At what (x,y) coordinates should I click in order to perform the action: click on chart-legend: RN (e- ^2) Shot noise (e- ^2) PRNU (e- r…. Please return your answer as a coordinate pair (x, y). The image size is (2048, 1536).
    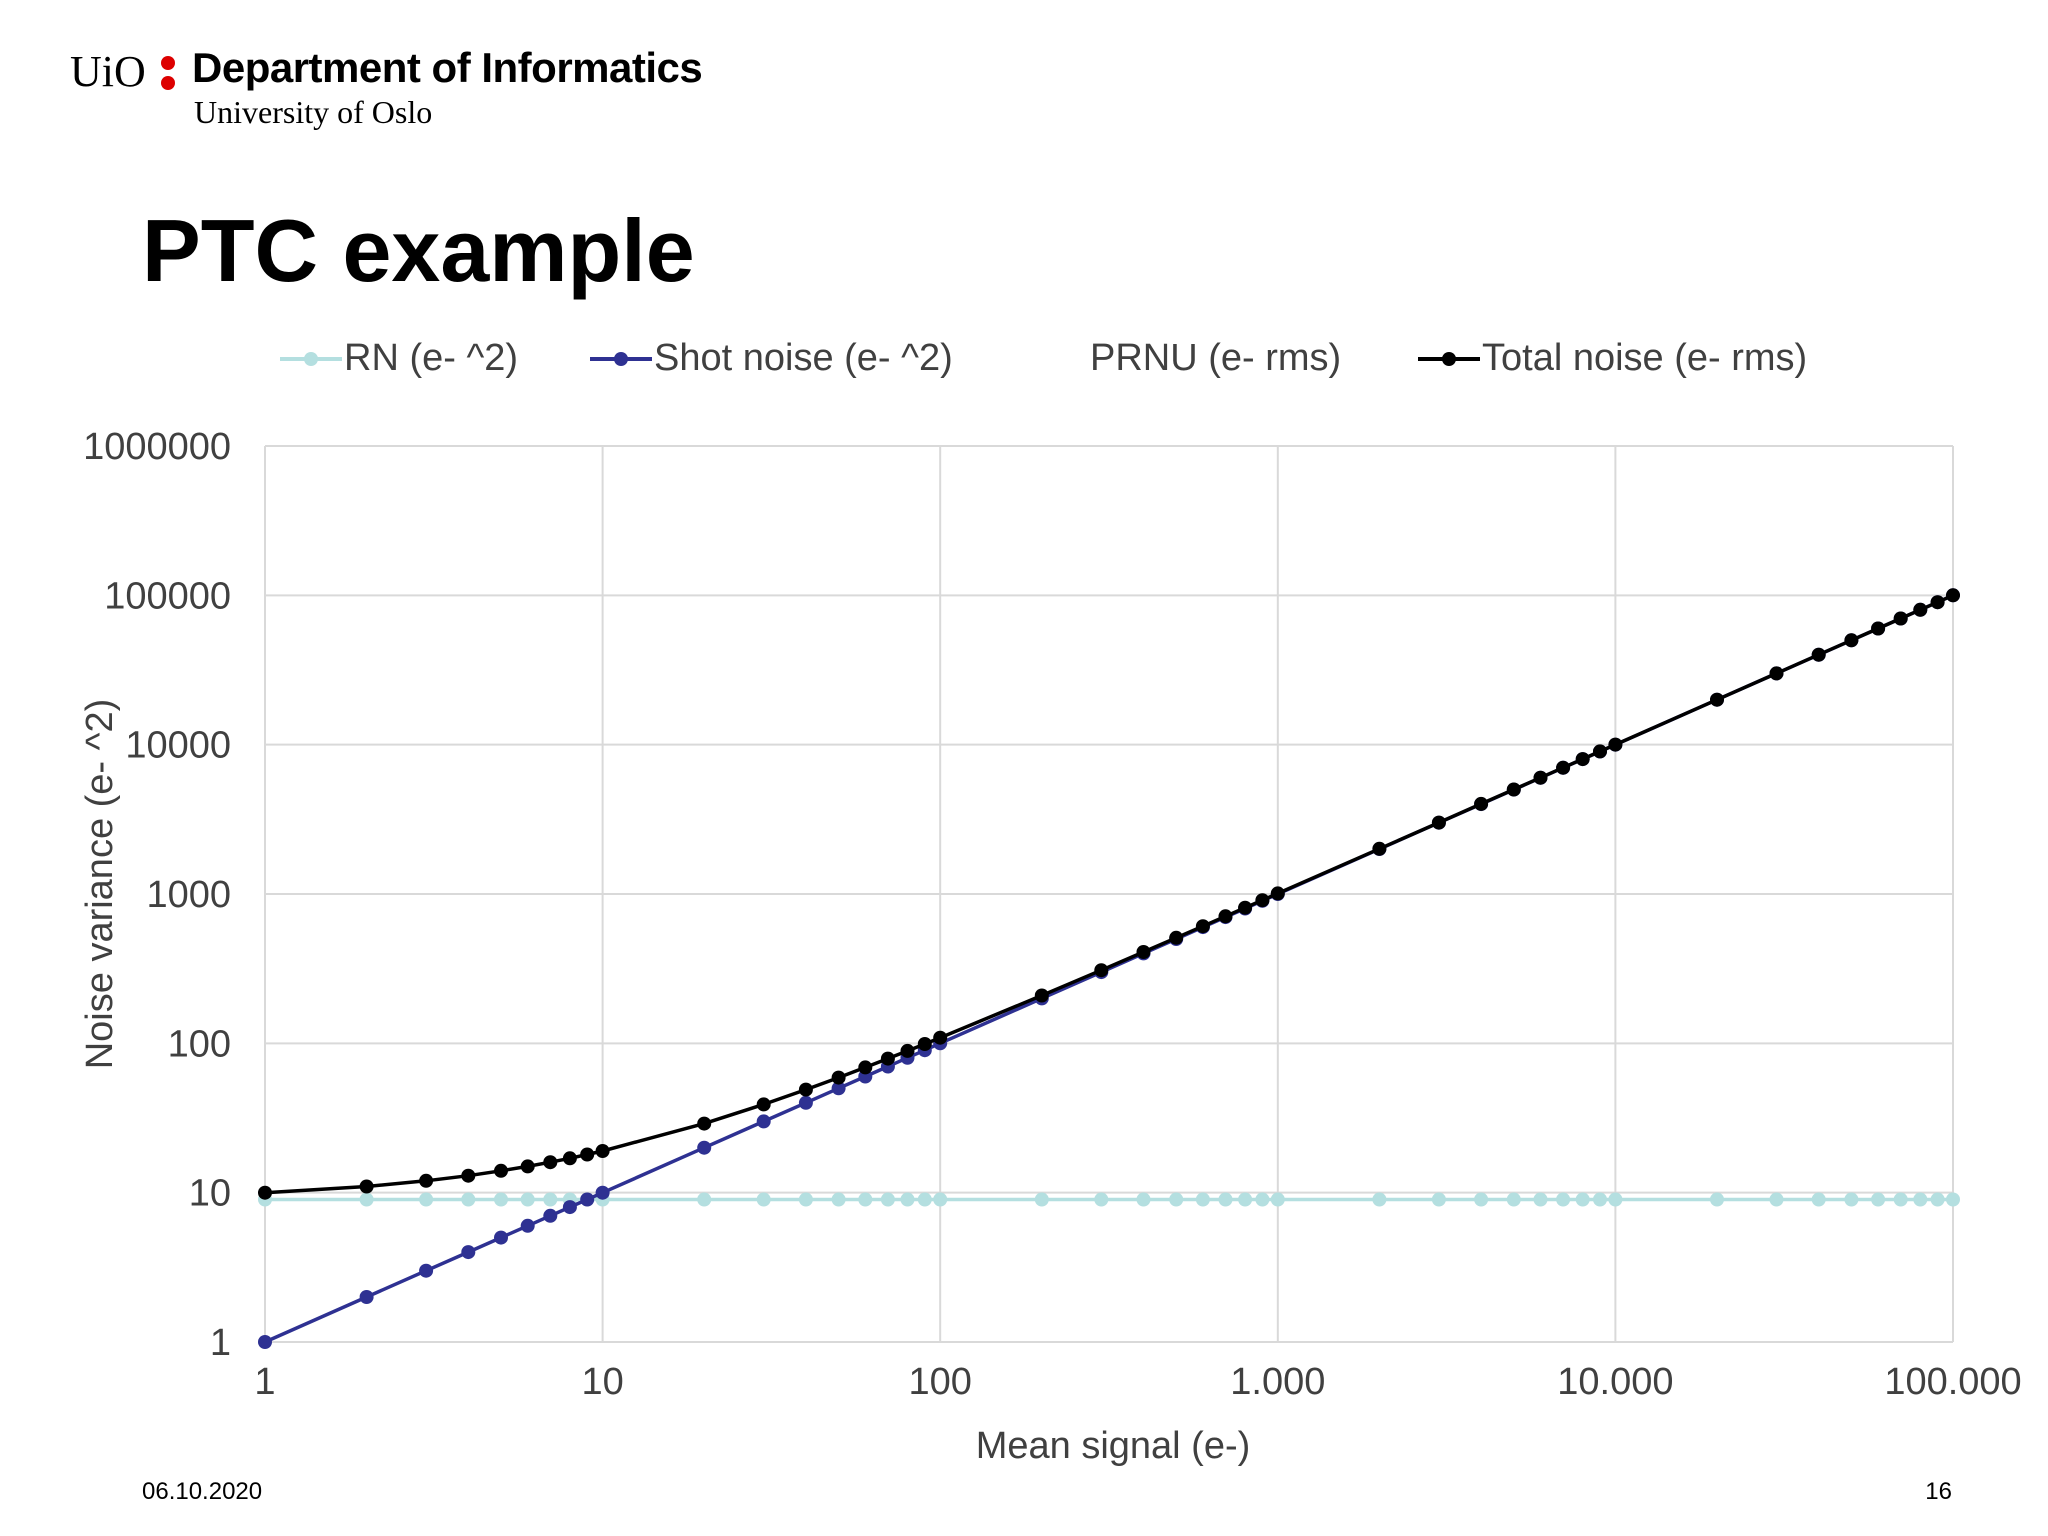
    Looking at the image, I should click on (1024, 358).